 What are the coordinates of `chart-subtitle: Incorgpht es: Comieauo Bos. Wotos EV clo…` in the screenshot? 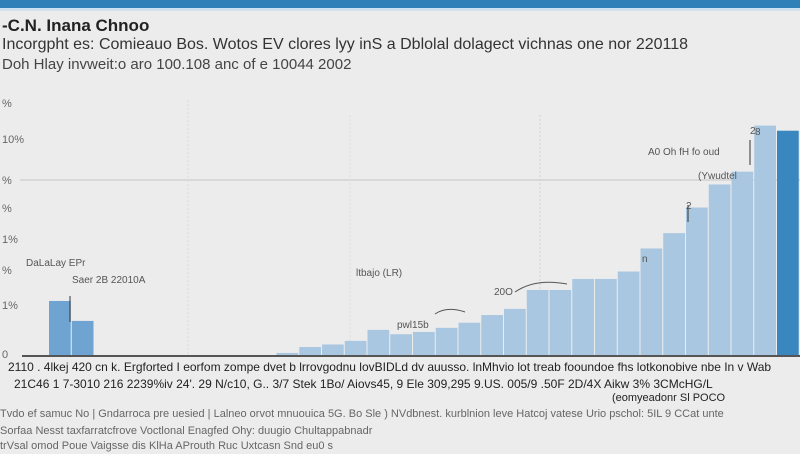 It's located at (345, 44).